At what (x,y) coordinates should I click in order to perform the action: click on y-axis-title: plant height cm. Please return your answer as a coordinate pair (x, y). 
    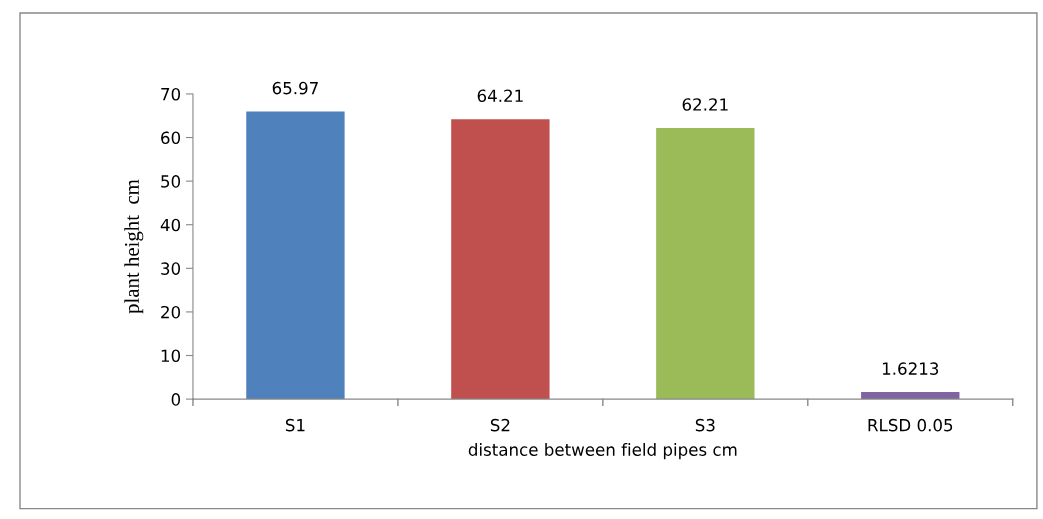
    Looking at the image, I should click on (134, 246).